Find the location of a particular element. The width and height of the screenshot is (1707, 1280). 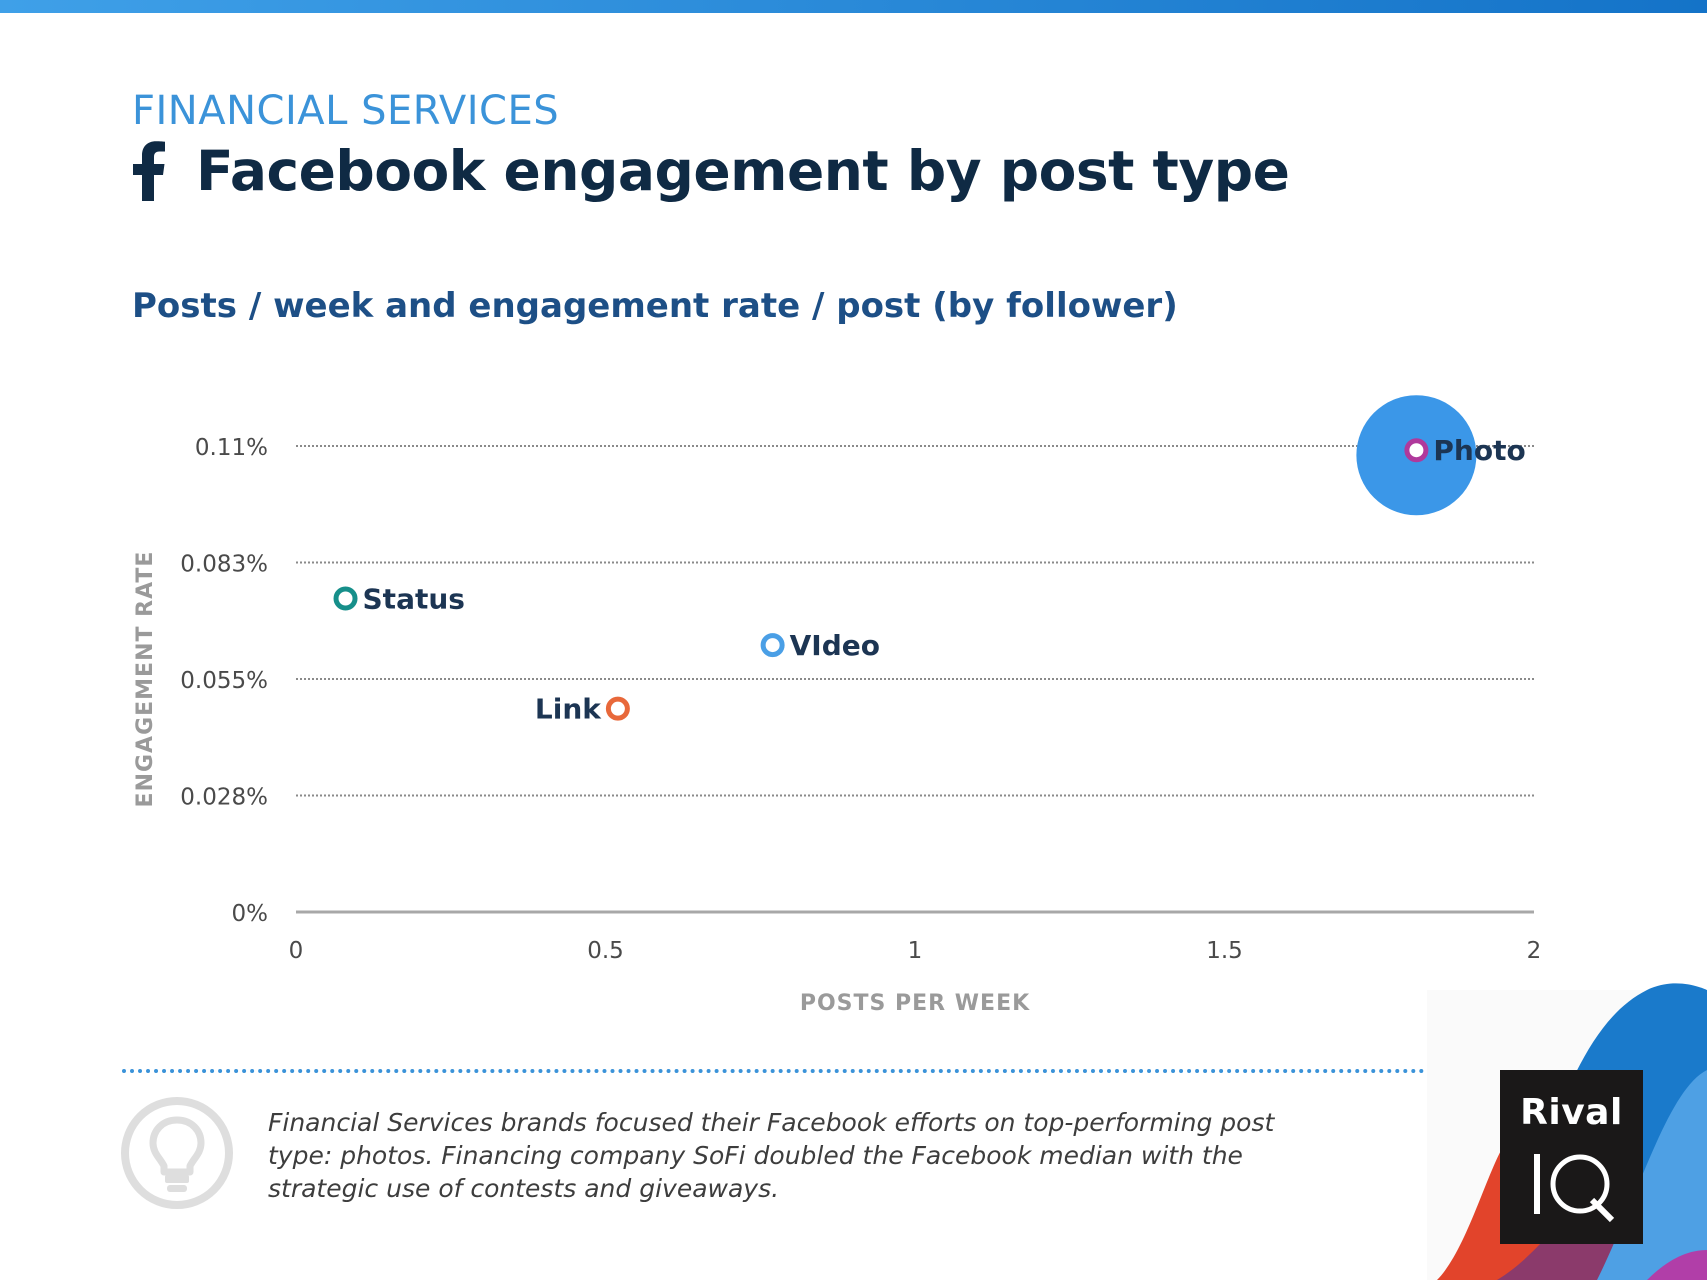

x-tick-label-2: 1 is located at coordinates (915, 951).